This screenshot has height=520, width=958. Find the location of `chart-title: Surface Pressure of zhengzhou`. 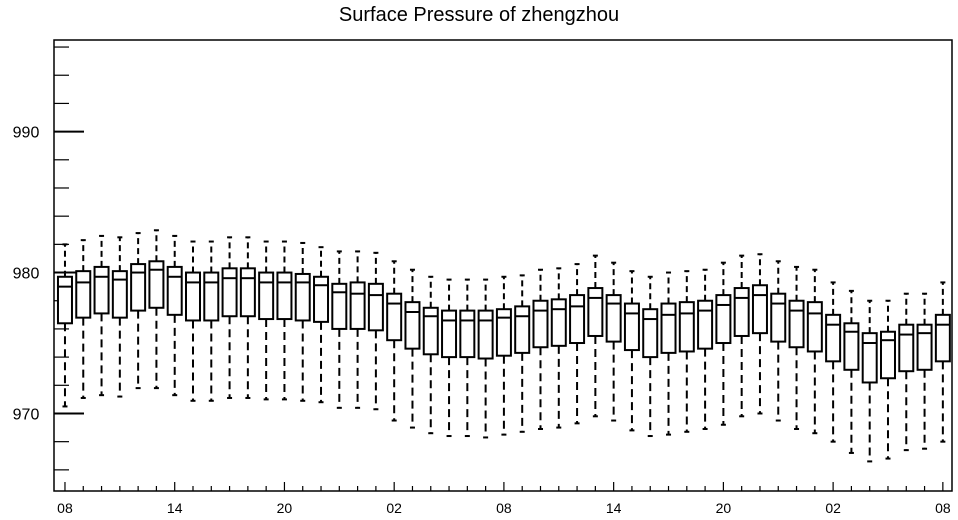

chart-title: Surface Pressure of zhengzhou is located at coordinates (479, 15).